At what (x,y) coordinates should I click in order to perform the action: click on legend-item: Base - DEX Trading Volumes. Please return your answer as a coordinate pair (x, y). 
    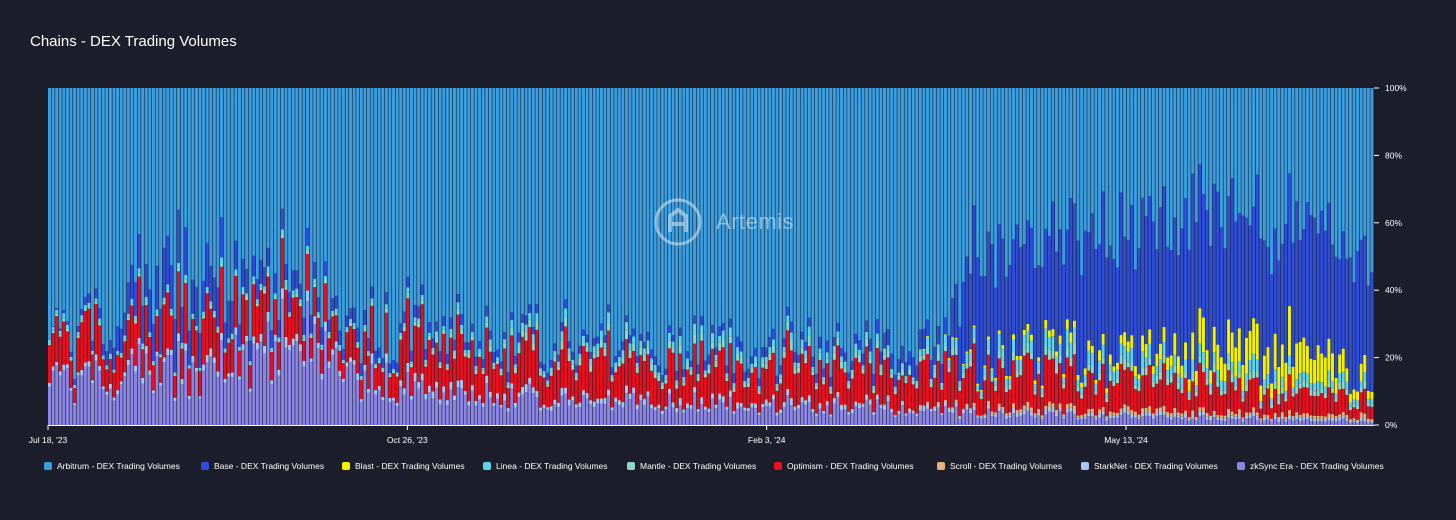
    Looking at the image, I should click on (262, 466).